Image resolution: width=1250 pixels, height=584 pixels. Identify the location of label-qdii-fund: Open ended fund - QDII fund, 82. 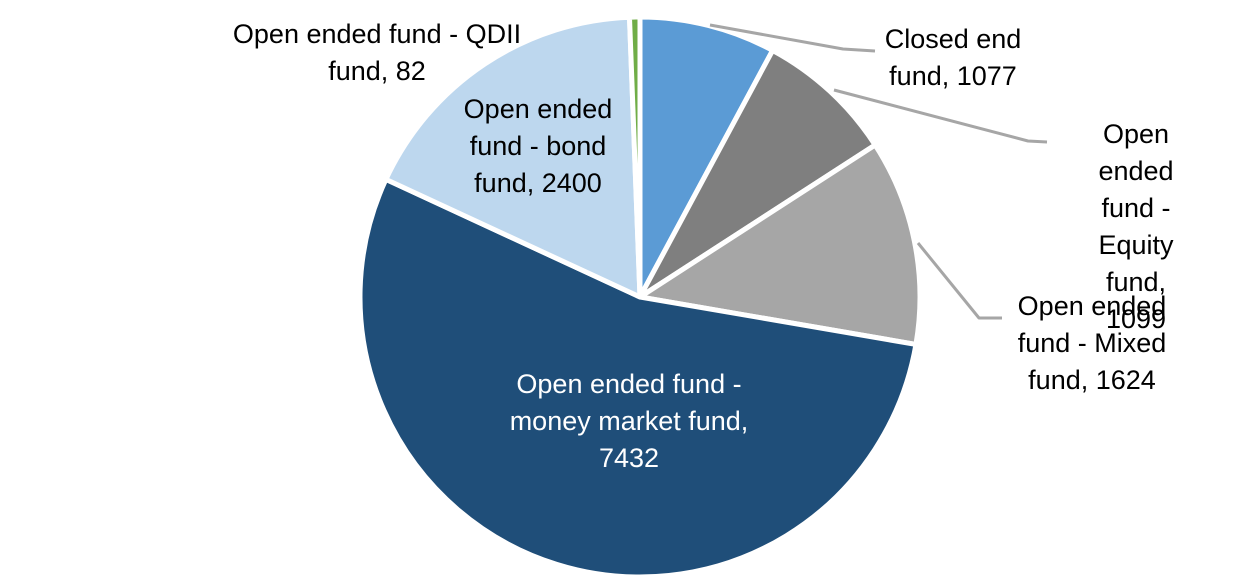
(377, 52).